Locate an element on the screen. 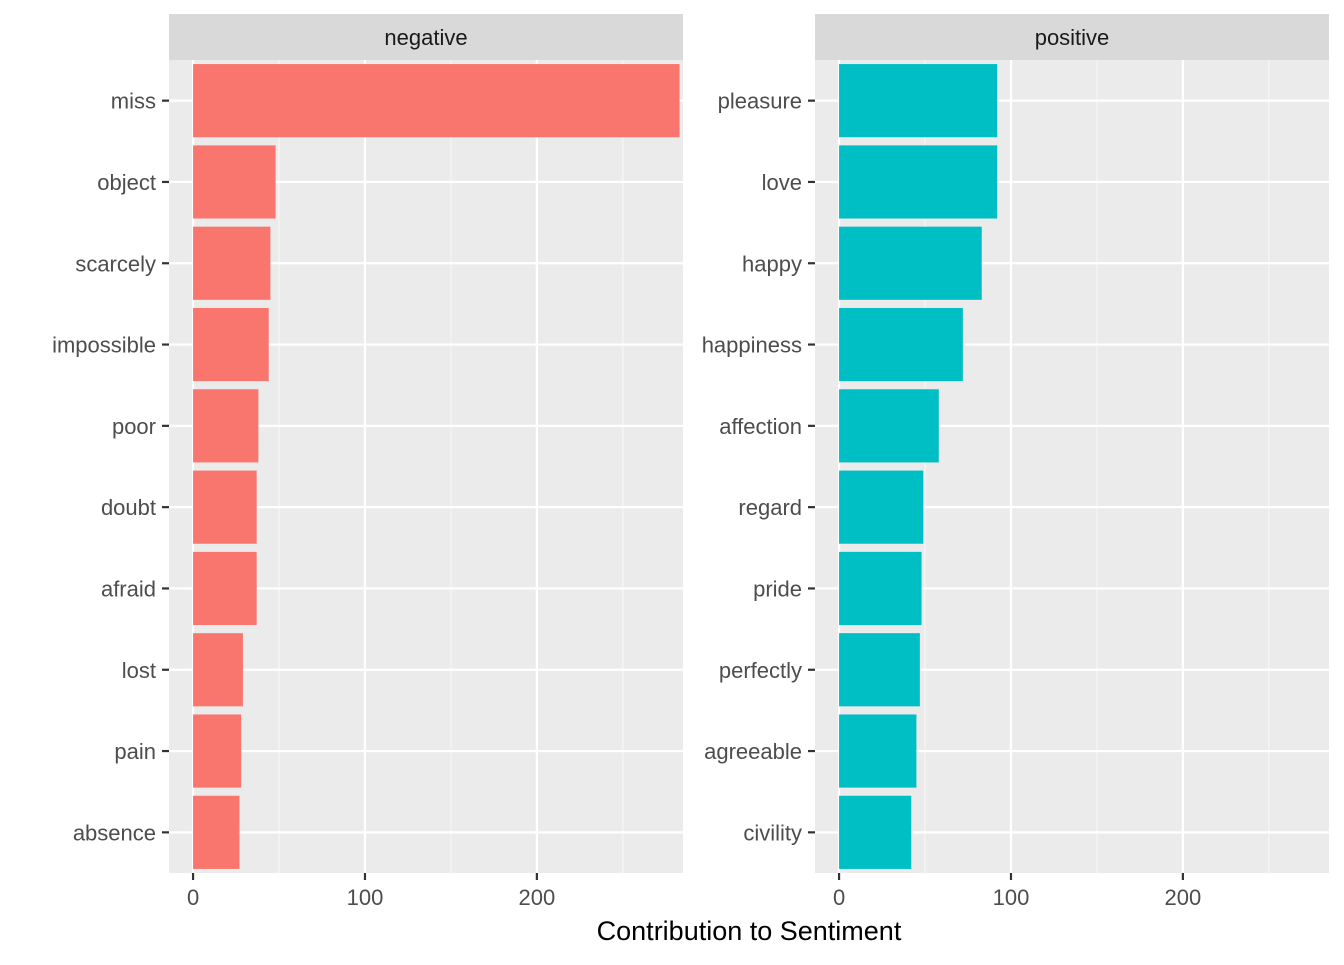 The height and width of the screenshot is (965, 1344). bar-object is located at coordinates (234, 182).